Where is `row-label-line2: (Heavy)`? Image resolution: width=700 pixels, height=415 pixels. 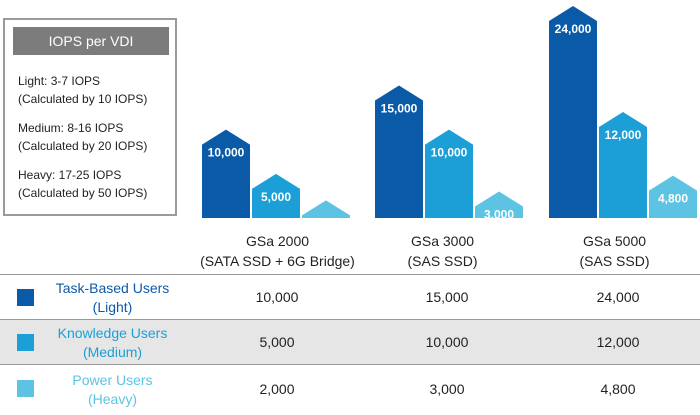
row-label-line2: (Heavy) is located at coordinates (112, 399).